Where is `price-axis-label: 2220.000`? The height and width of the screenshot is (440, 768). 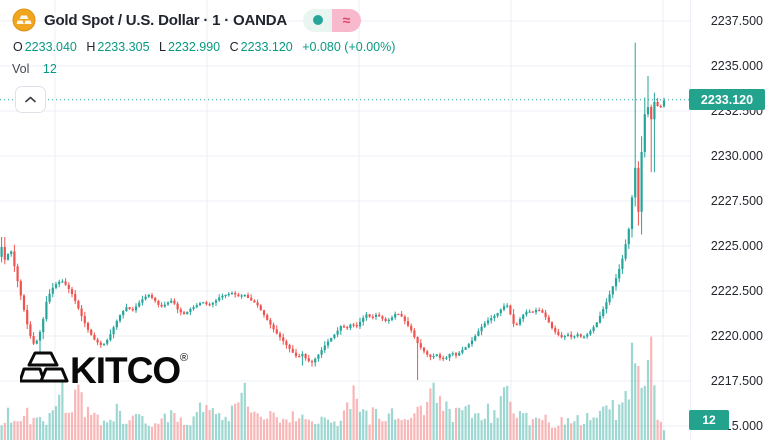 price-axis-label: 2220.000 is located at coordinates (736, 336).